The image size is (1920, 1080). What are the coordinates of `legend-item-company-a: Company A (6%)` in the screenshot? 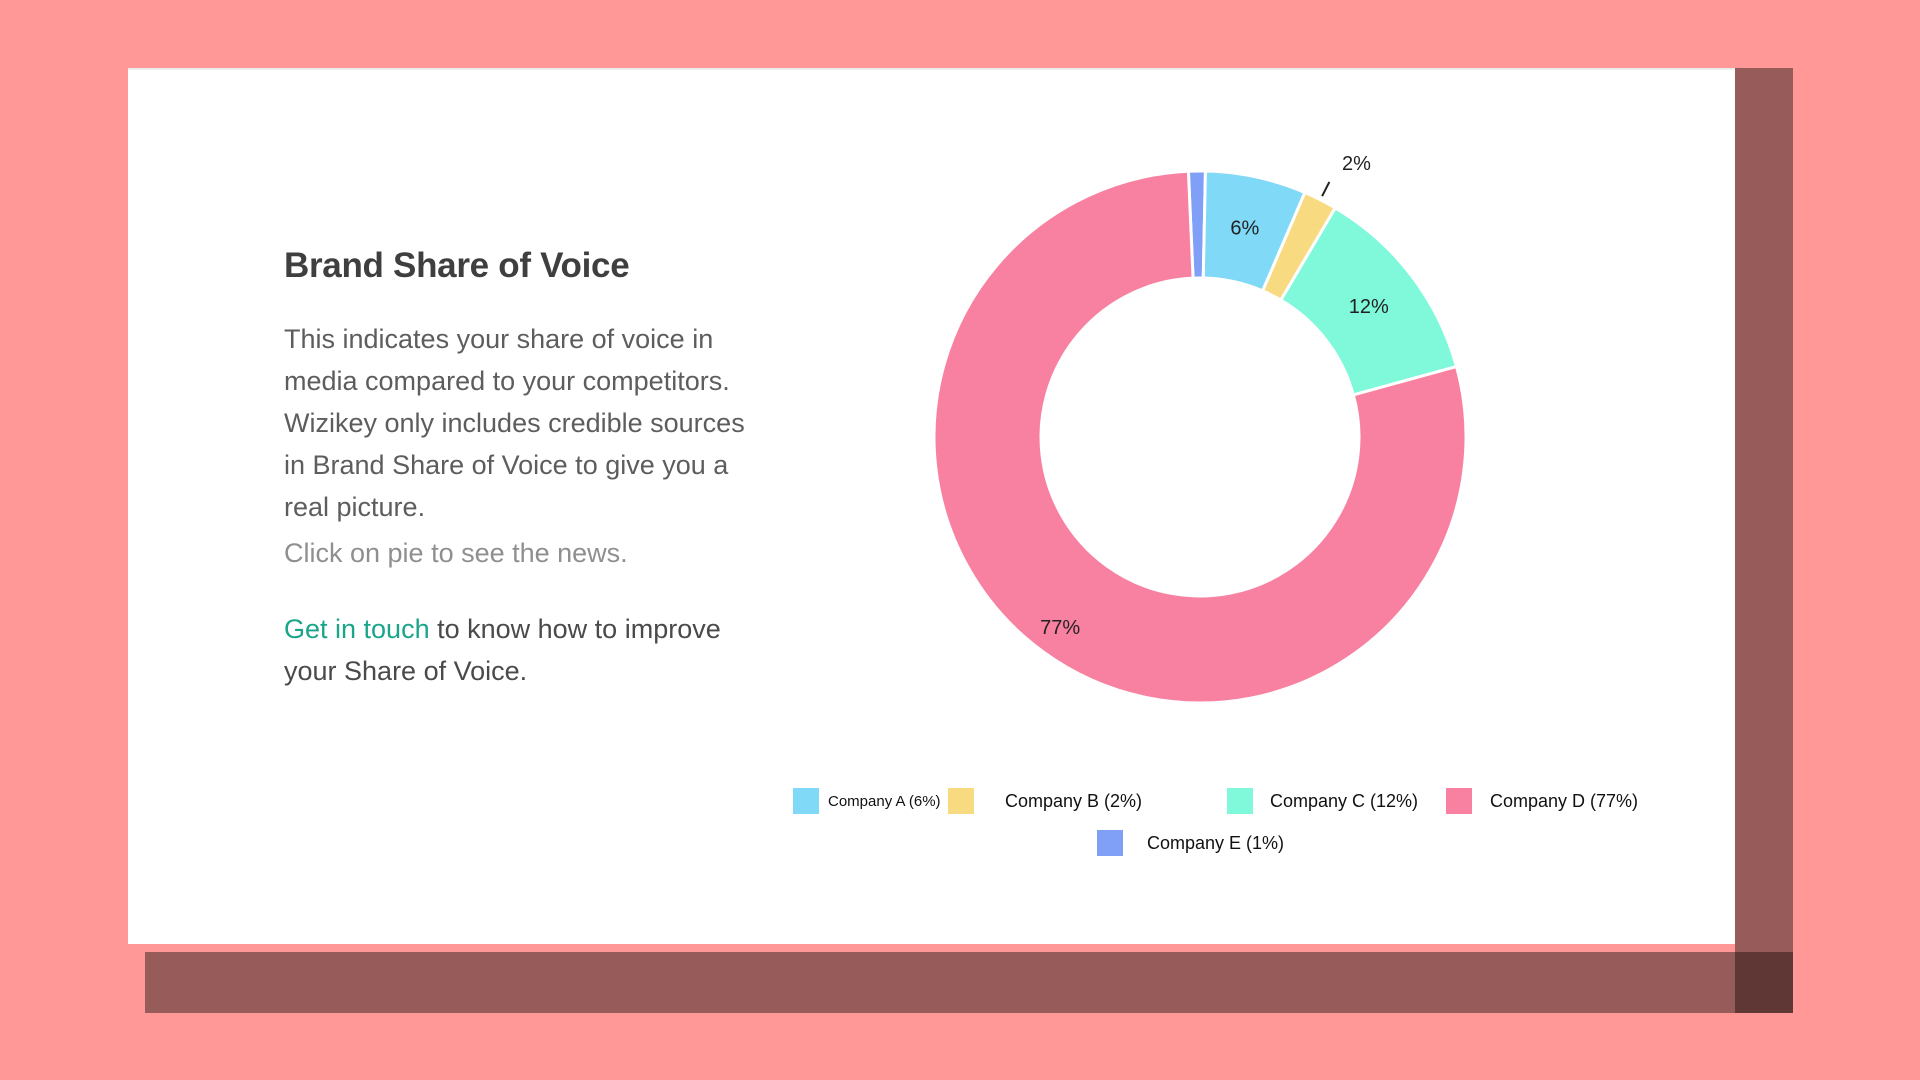 It's located at (867, 801).